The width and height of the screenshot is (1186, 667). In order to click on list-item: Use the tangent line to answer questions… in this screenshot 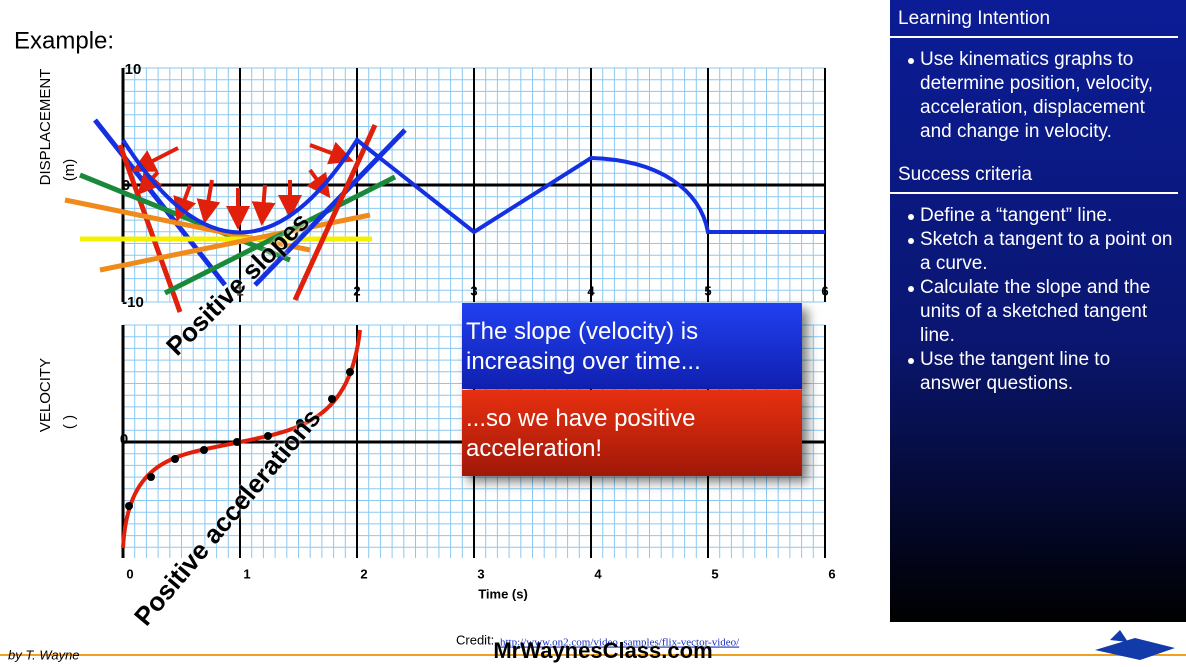, I will do `click(1042, 372)`.